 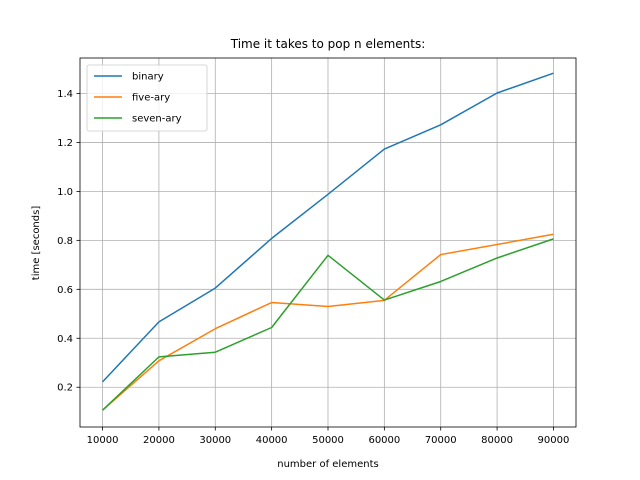 I want to click on x-tick-label: 90000, so click(x=554, y=440).